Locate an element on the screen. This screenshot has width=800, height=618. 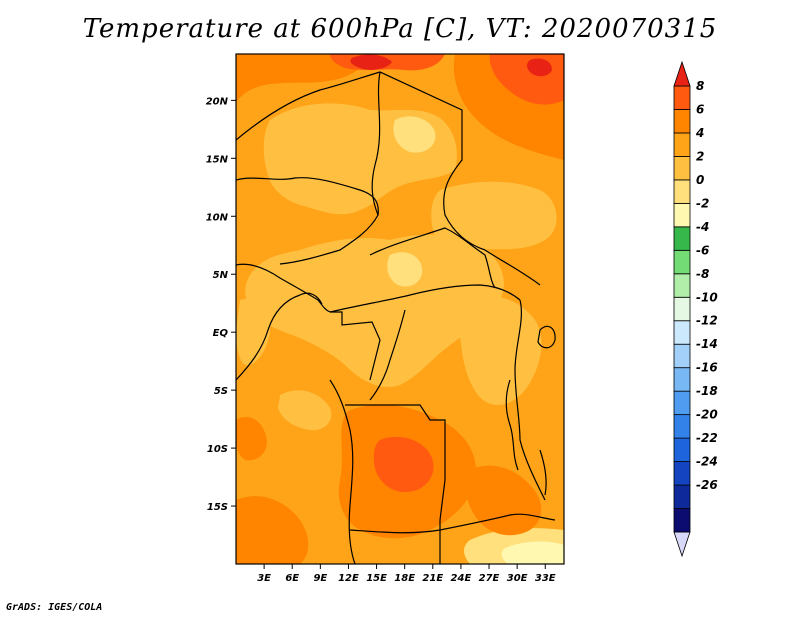
field-band-6-8-south is located at coordinates (403, 464).